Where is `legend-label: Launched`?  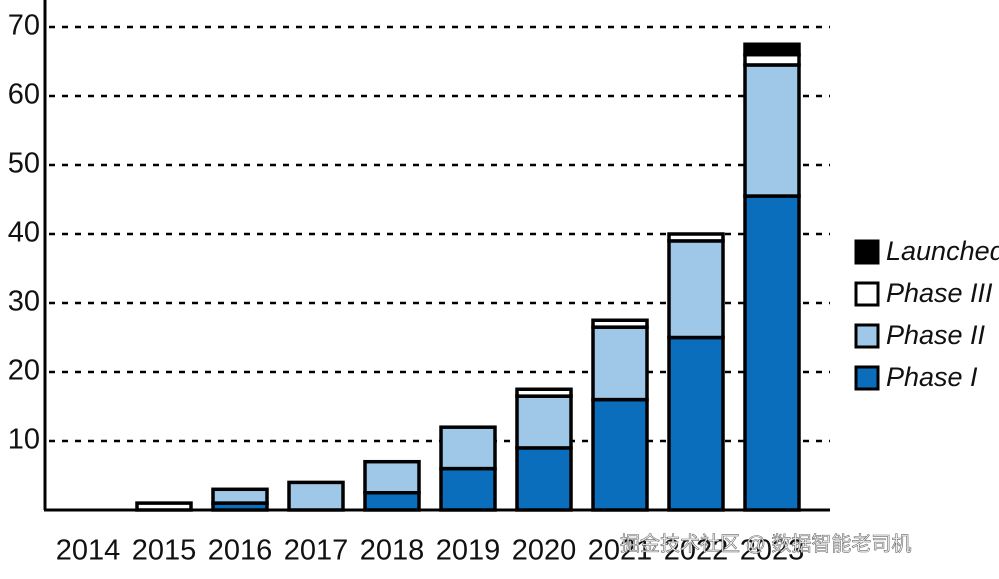
legend-label: Launched is located at coordinates (942, 251).